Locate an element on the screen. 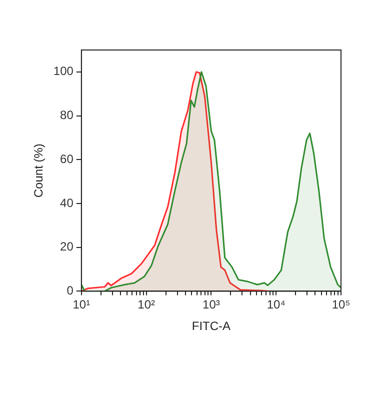 This screenshot has width=389, height=396. y-tick-label: 100 is located at coordinates (63, 71).